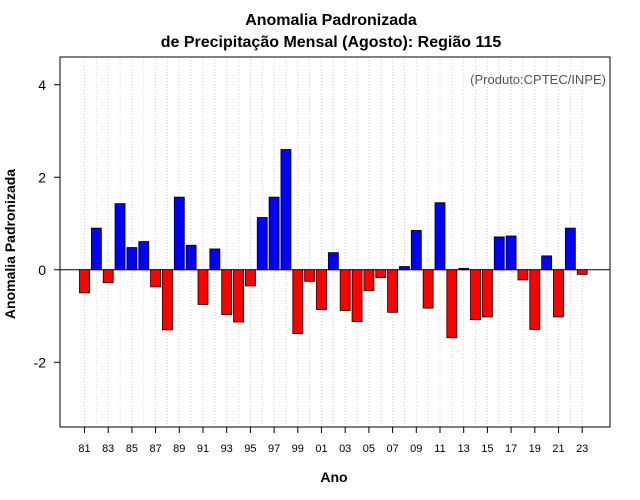 This screenshot has width=640, height=500. I want to click on x-tick-label: 99, so click(298, 449).